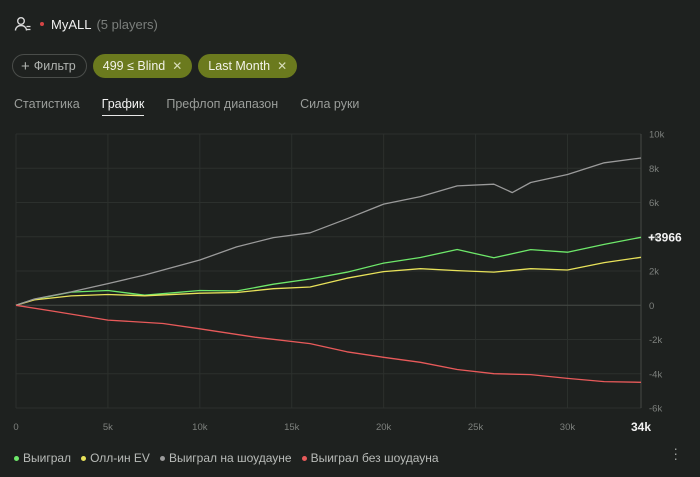 This screenshot has width=700, height=477. Describe the element at coordinates (222, 104) in the screenshot. I see `tab-preflop-range: Префлоп диапазон` at that location.